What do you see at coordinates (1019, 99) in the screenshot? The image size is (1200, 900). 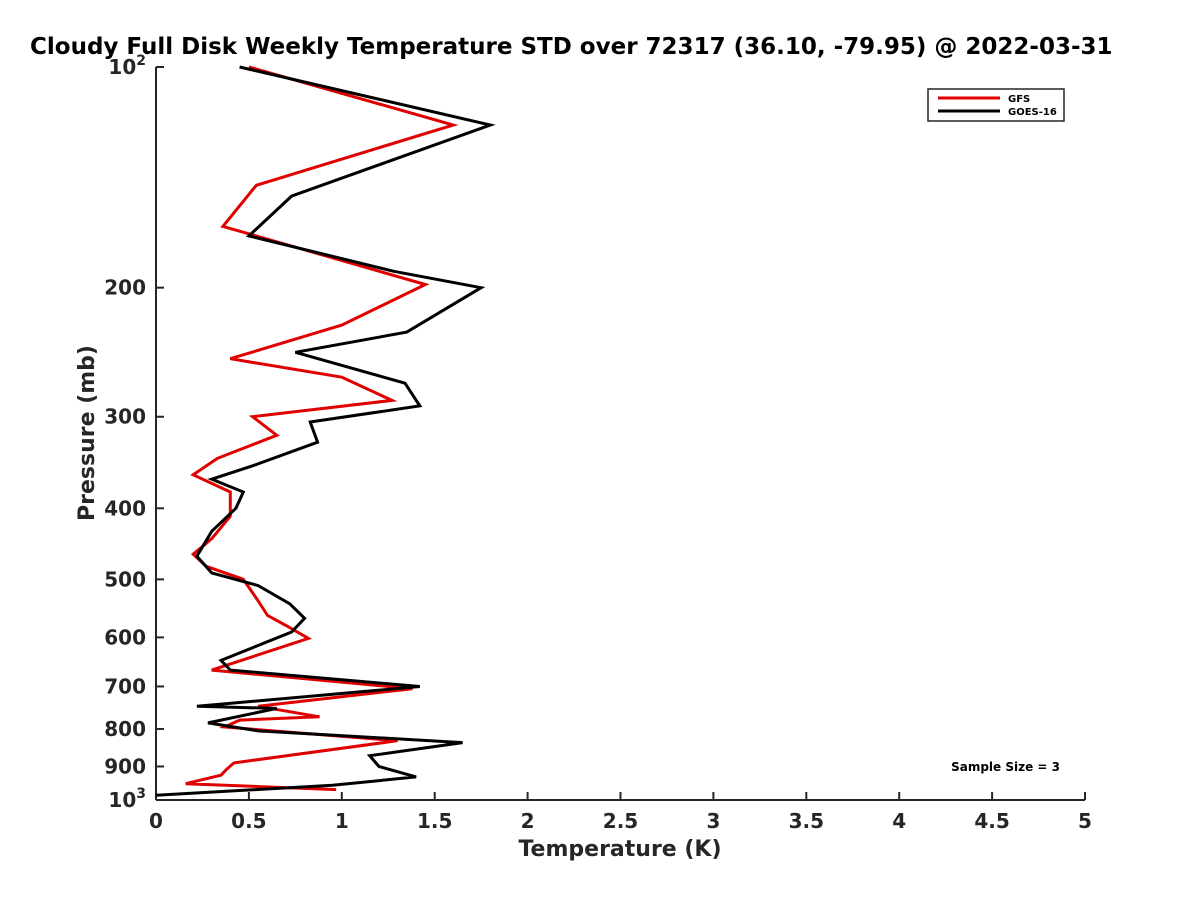 I see `legend-label-gfs: GFS` at bounding box center [1019, 99].